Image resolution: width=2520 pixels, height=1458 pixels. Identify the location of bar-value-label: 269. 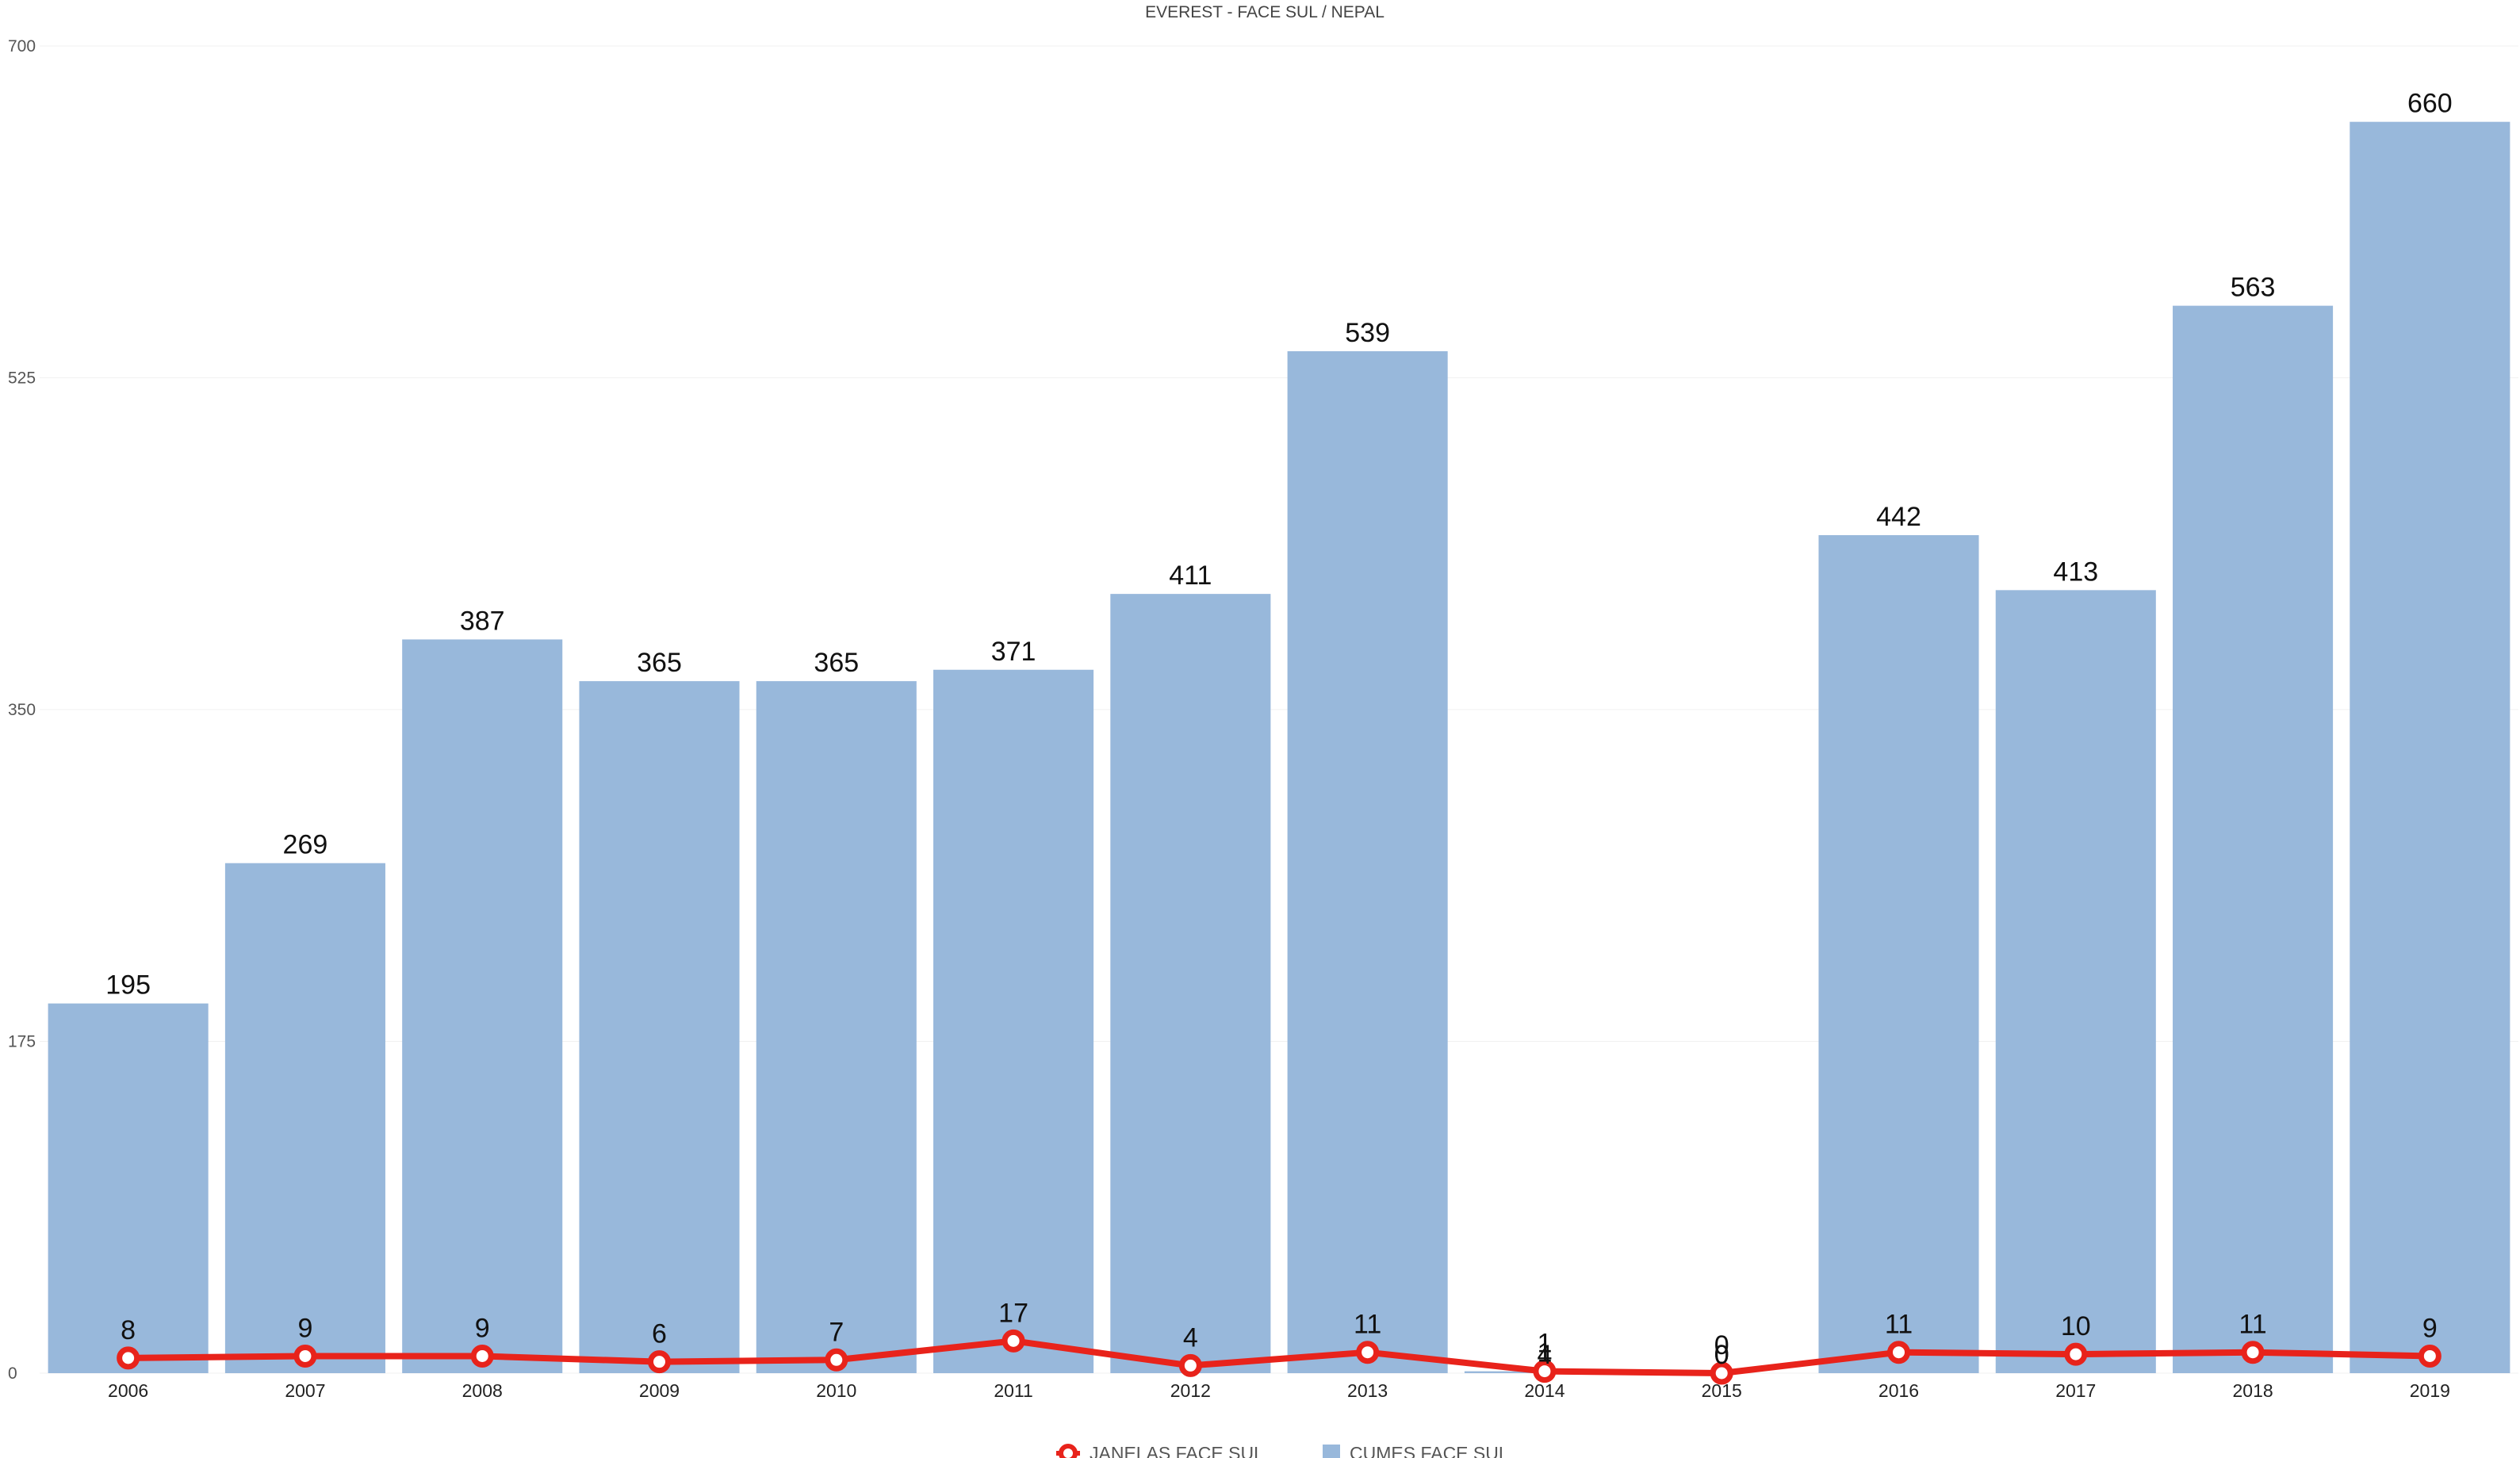
(305, 845).